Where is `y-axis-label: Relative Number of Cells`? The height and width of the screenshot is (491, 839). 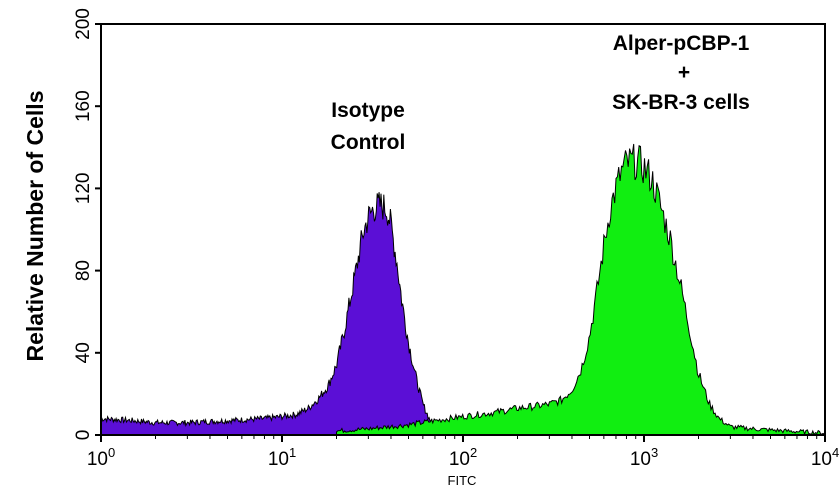
y-axis-label: Relative Number of Cells is located at coordinates (35, 226).